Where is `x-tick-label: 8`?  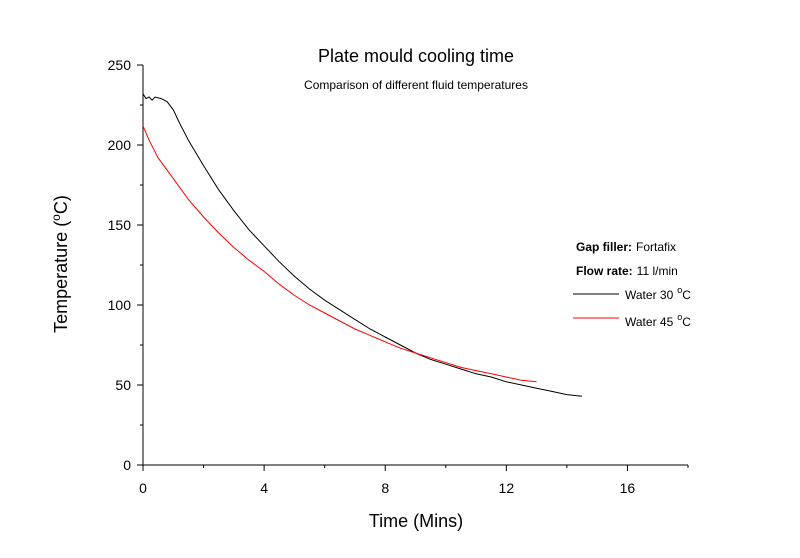 x-tick-label: 8 is located at coordinates (385, 488).